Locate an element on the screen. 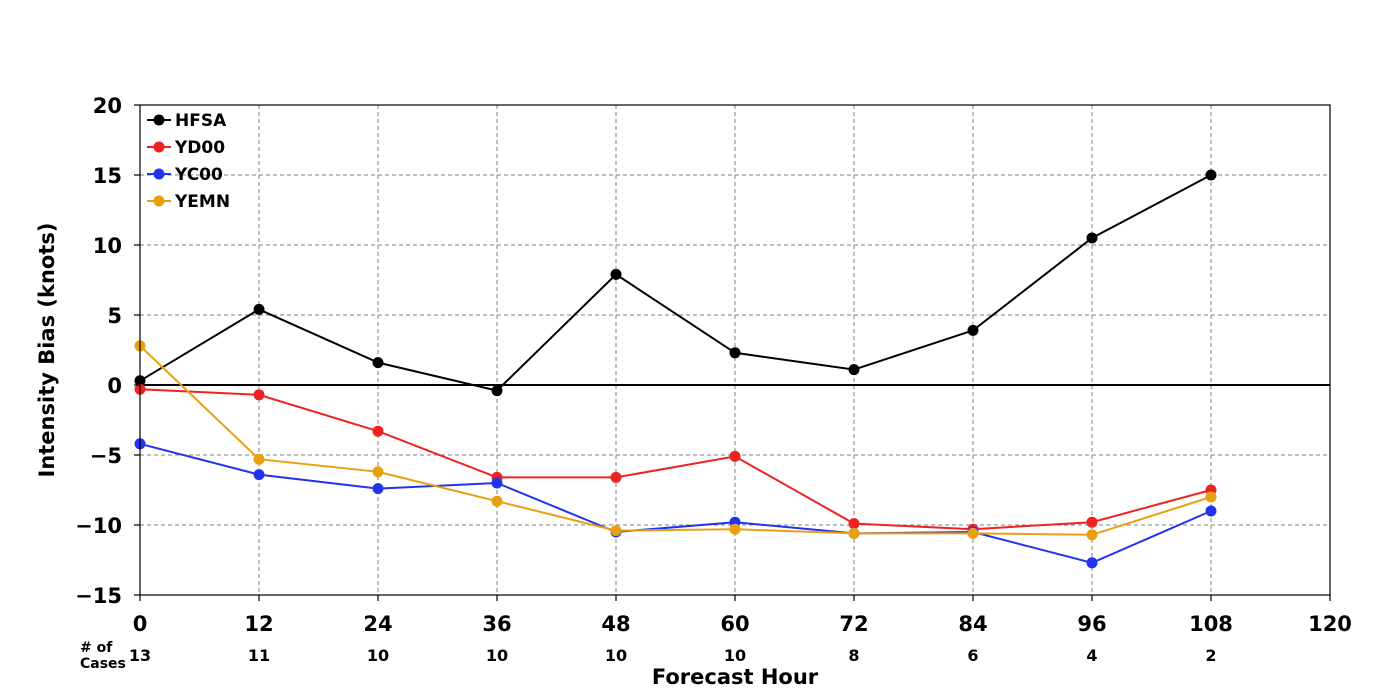  x-axis-title: Forecast Hour is located at coordinates (735, 677).